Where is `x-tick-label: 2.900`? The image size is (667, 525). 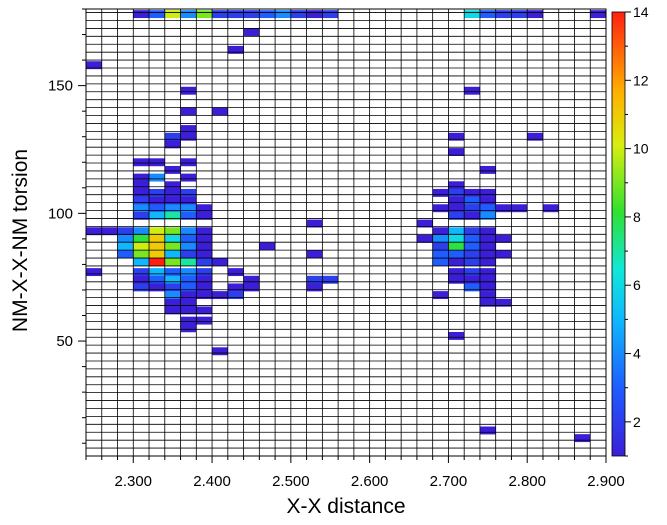 x-tick-label: 2.900 is located at coordinates (606, 481).